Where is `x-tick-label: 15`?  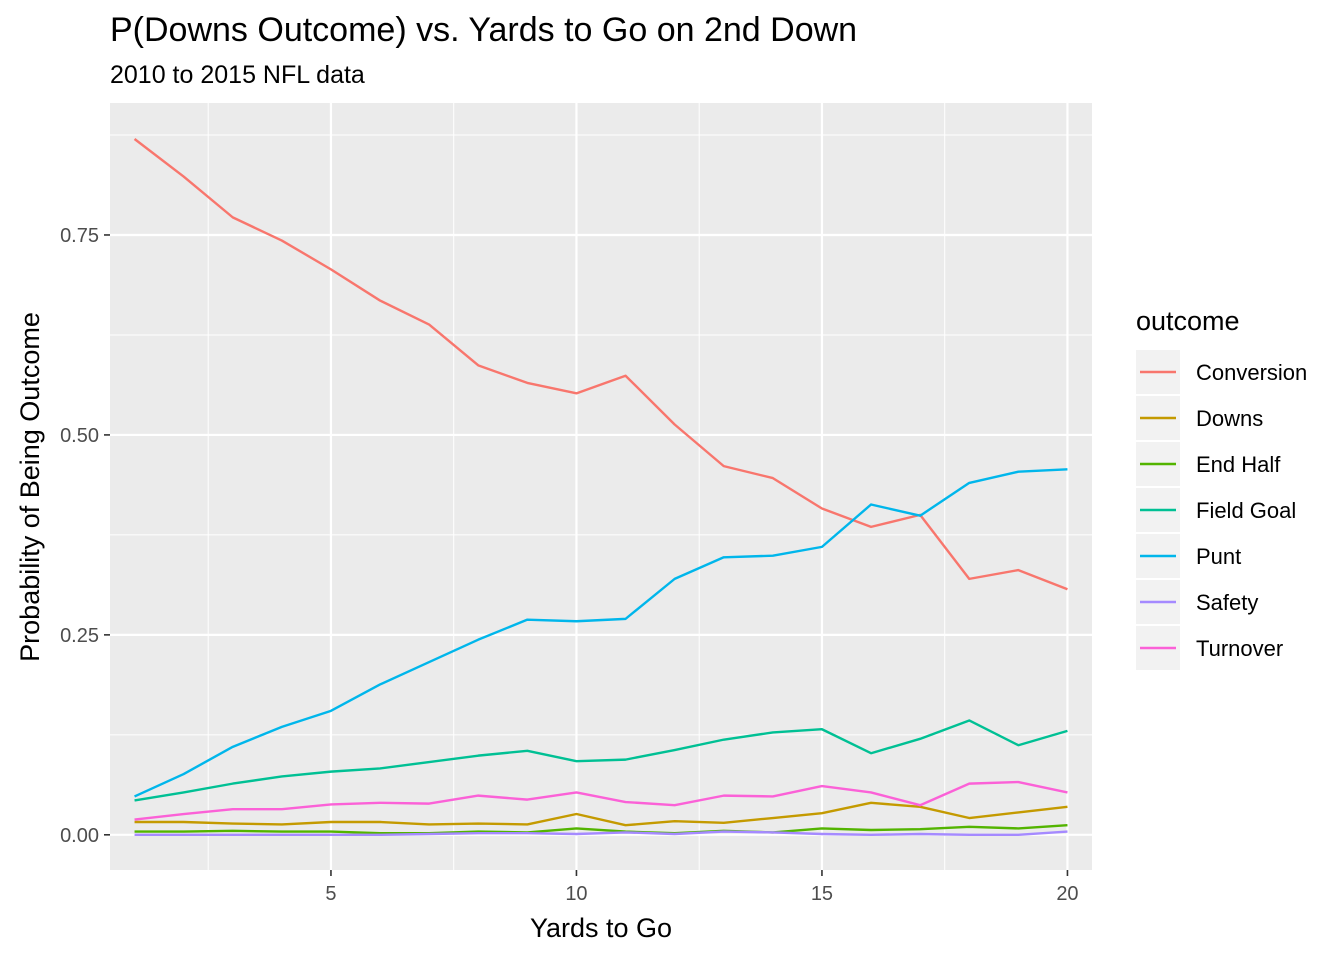
x-tick-label: 15 is located at coordinates (822, 894).